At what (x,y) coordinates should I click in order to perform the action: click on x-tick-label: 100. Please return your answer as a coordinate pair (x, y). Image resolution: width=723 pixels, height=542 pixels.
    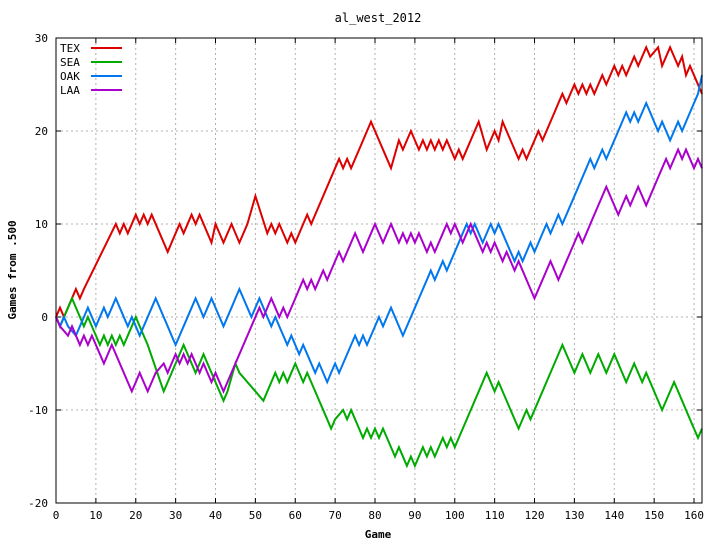
    Looking at the image, I should click on (455, 515).